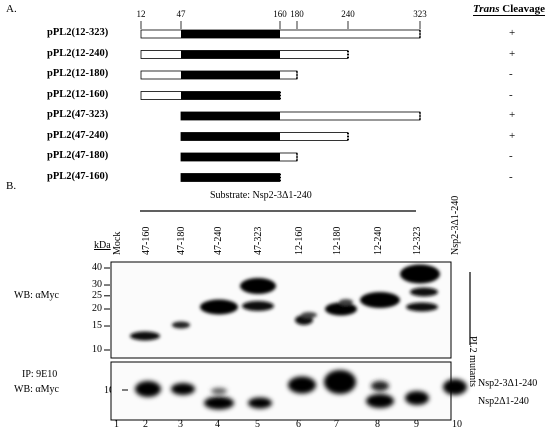 The width and height of the screenshot is (560, 432). I want to click on marker-label: 20, so click(97, 308).